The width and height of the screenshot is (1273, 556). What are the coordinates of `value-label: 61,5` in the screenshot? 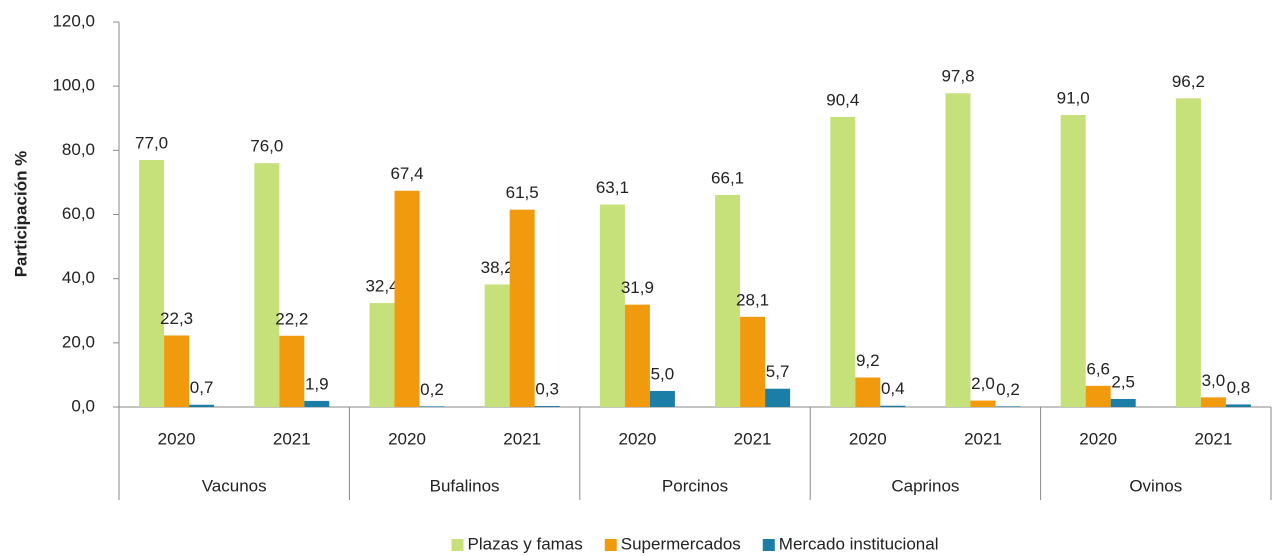 It's located at (522, 192).